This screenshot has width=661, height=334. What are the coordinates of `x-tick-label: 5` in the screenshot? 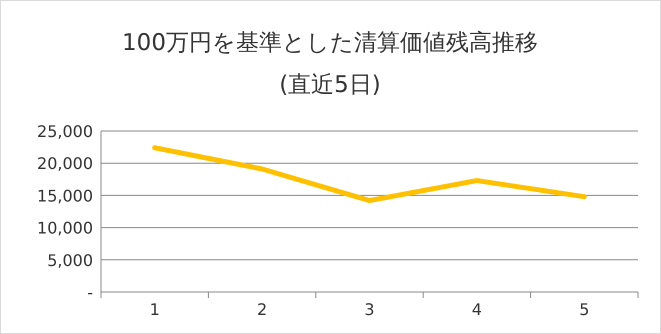 It's located at (584, 309).